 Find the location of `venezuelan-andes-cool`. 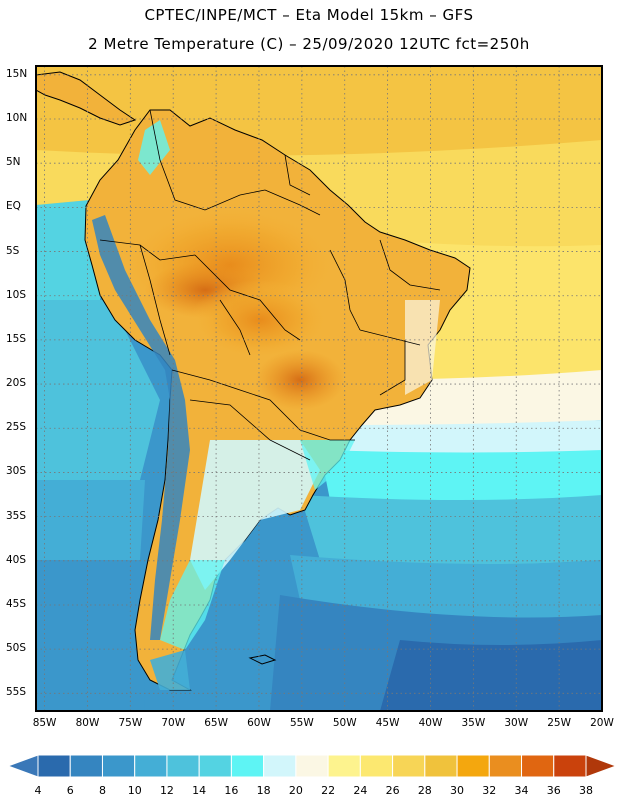

venezuelan-andes-cool is located at coordinates (154, 147).